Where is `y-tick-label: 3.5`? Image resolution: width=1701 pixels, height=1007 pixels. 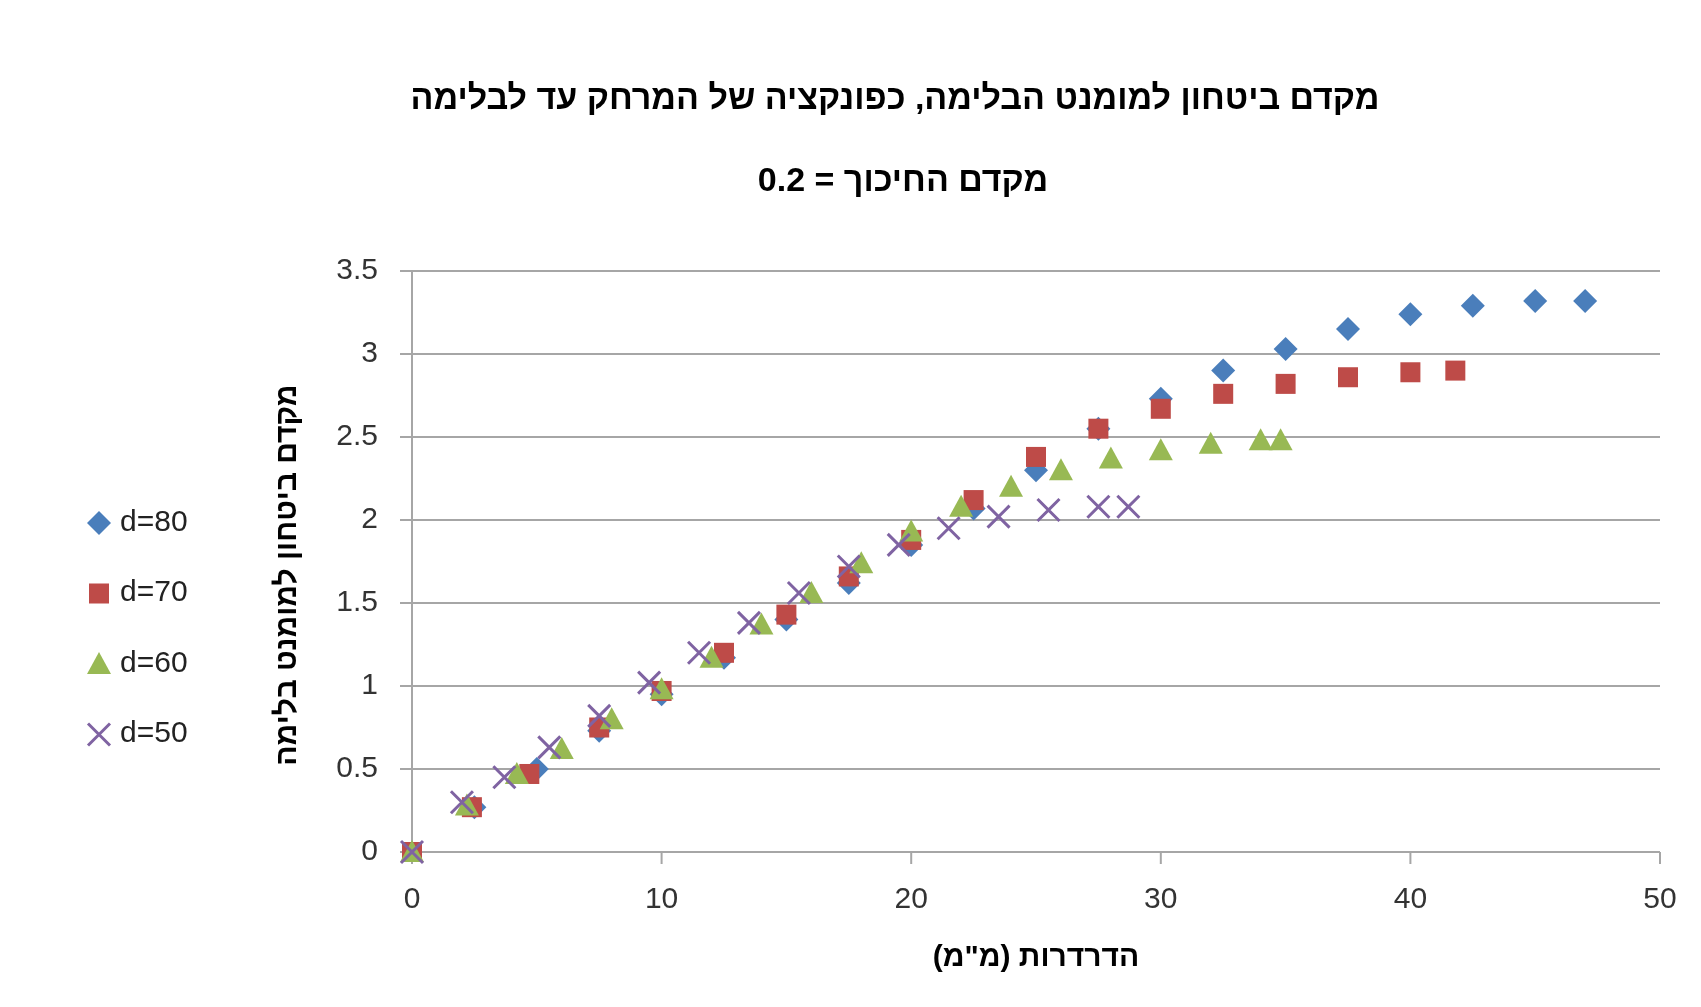 y-tick-label: 3.5 is located at coordinates (357, 268).